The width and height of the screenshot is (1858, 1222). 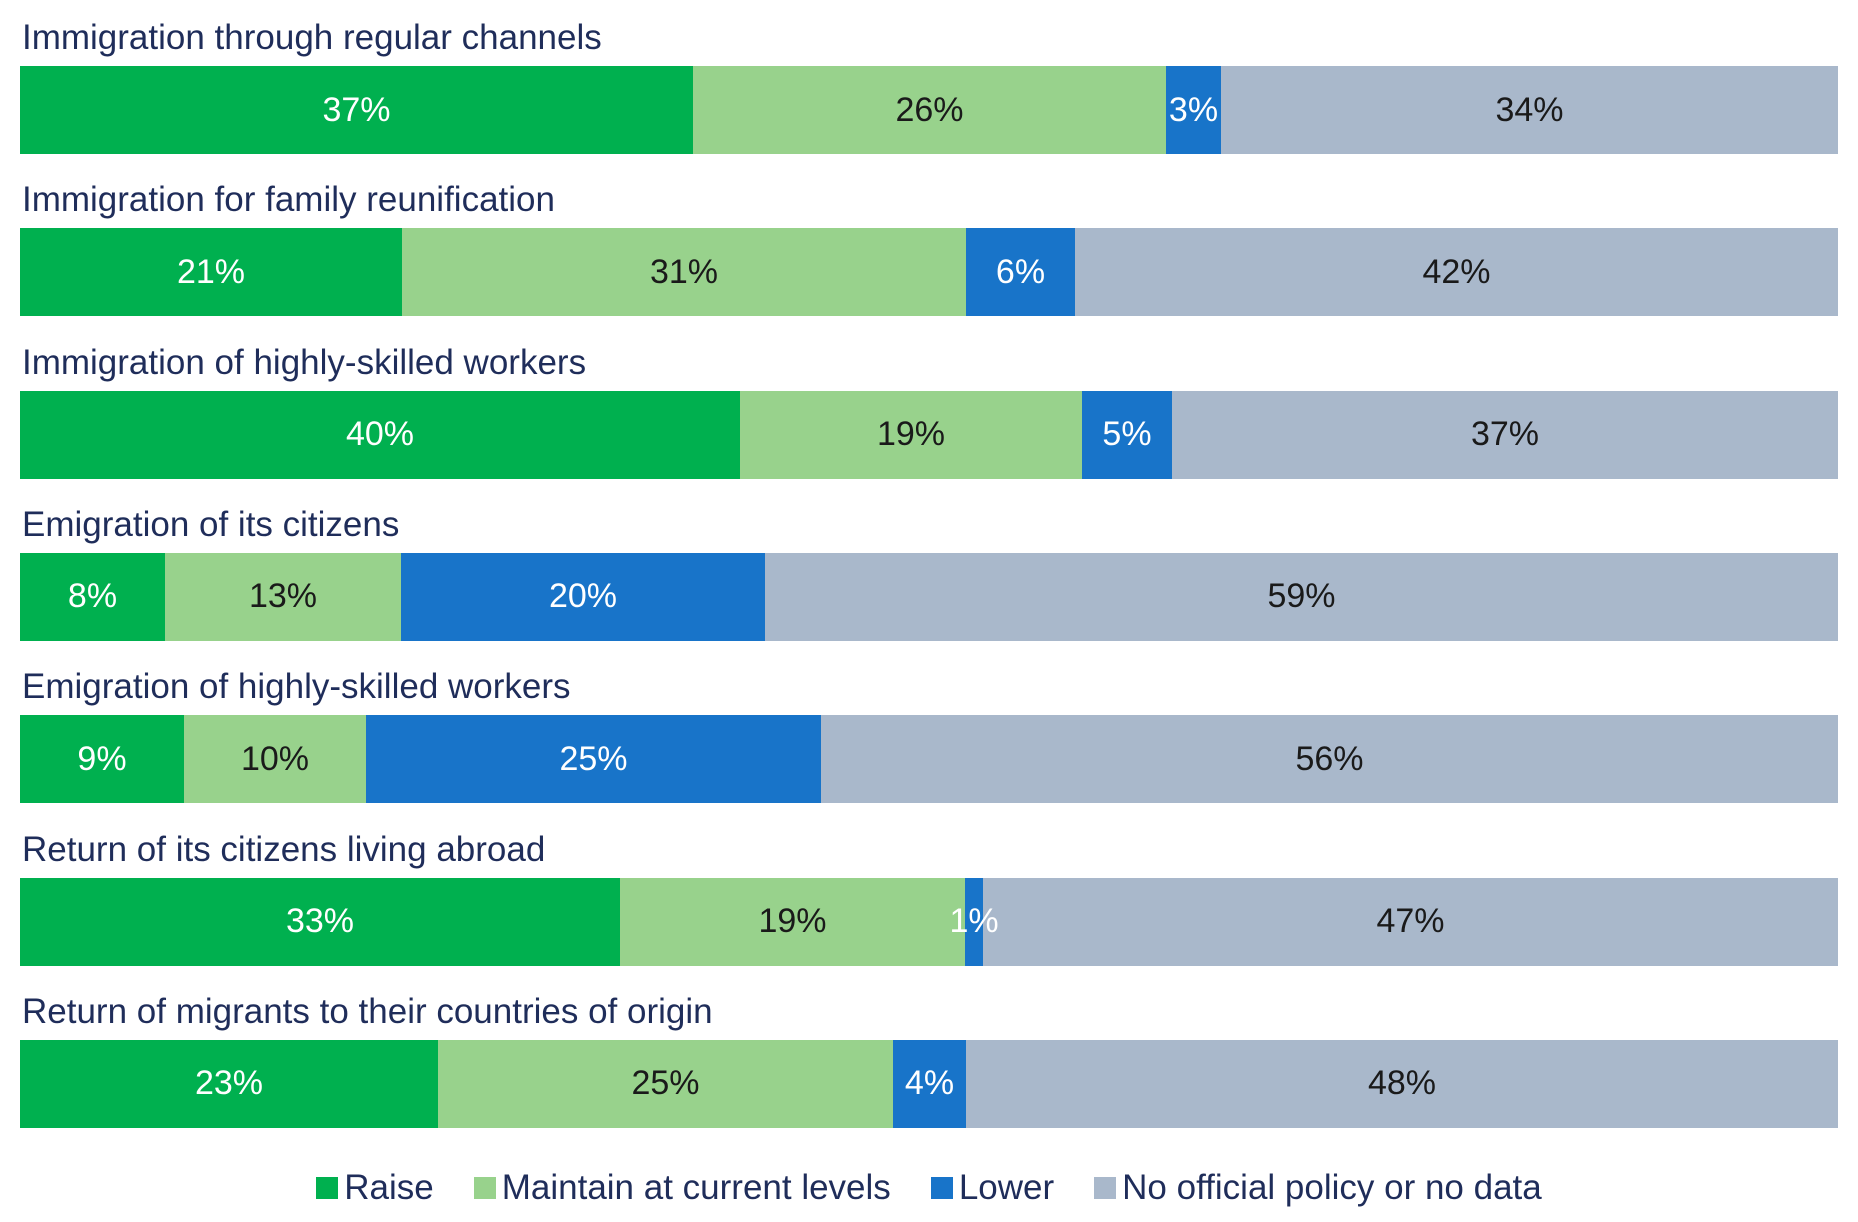 I want to click on bar-segment: 10%, so click(x=275, y=759).